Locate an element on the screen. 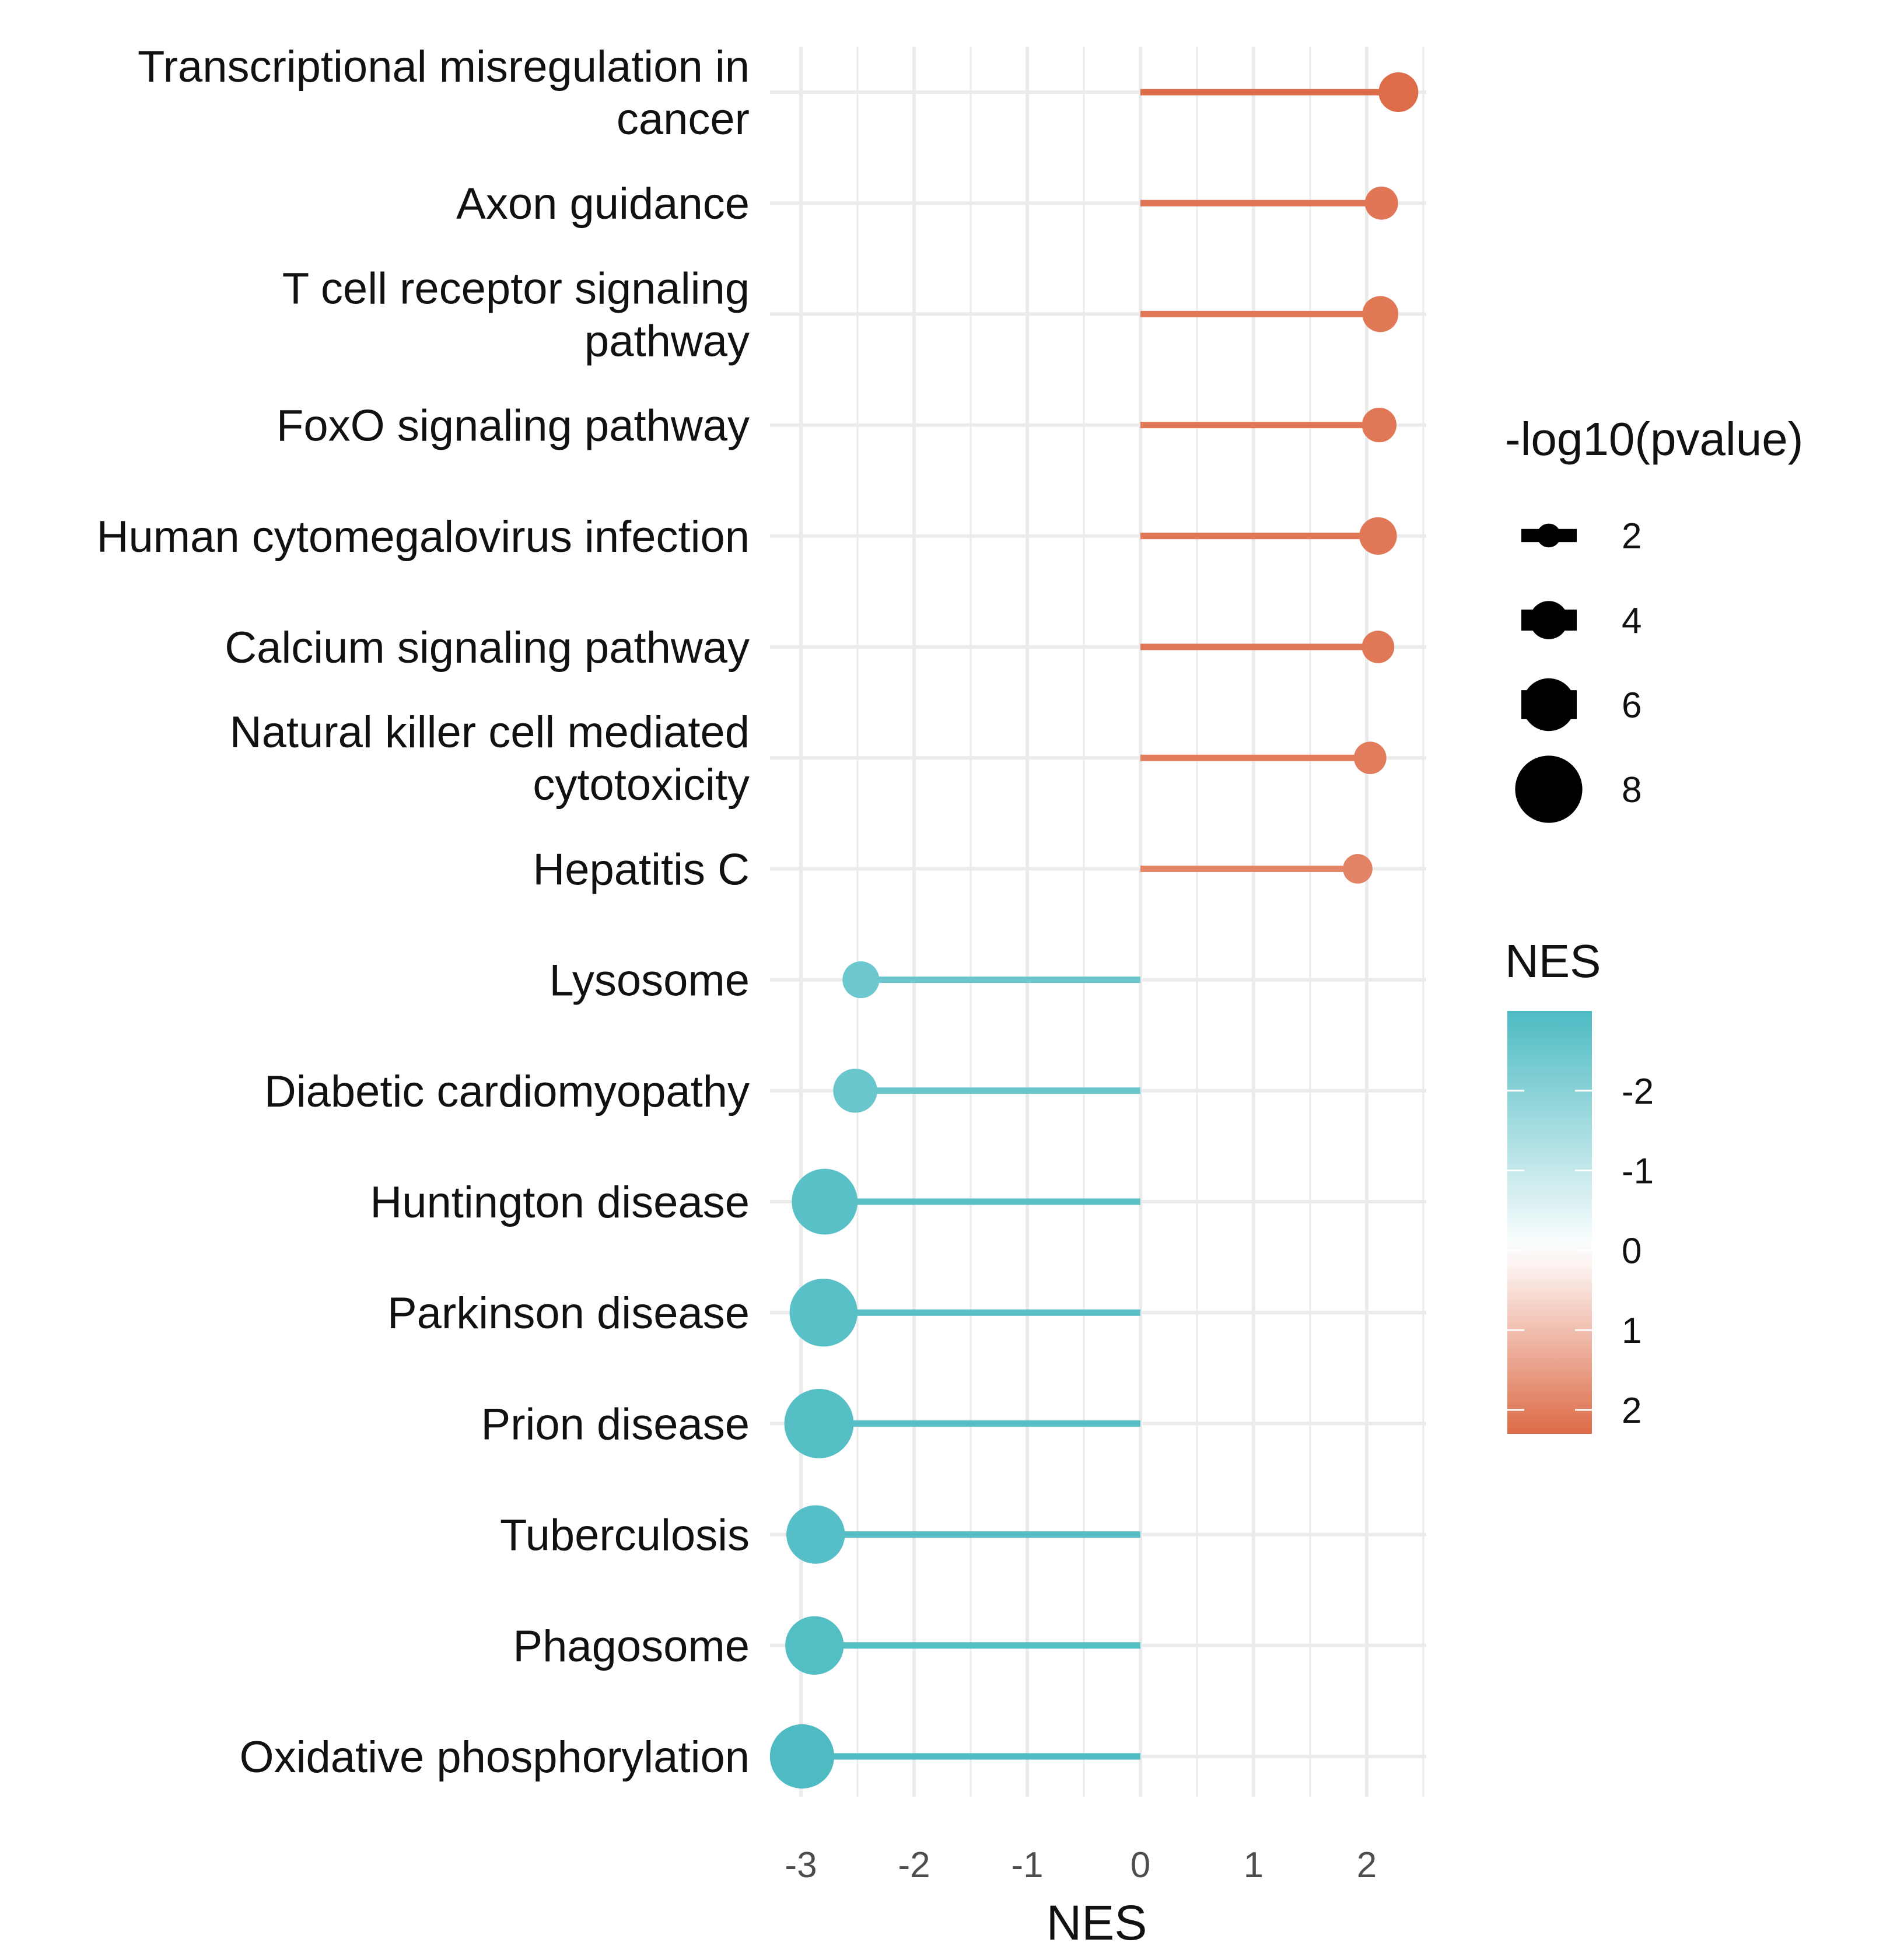 The width and height of the screenshot is (1890, 1960). category-label: Huntington disease is located at coordinates (560, 1202).